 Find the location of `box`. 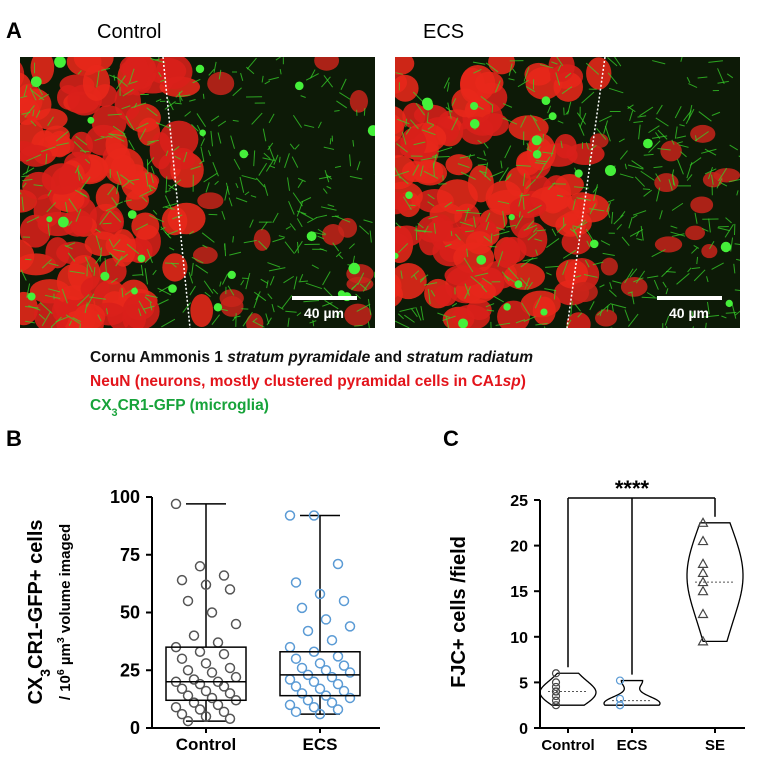

box is located at coordinates (206, 674).